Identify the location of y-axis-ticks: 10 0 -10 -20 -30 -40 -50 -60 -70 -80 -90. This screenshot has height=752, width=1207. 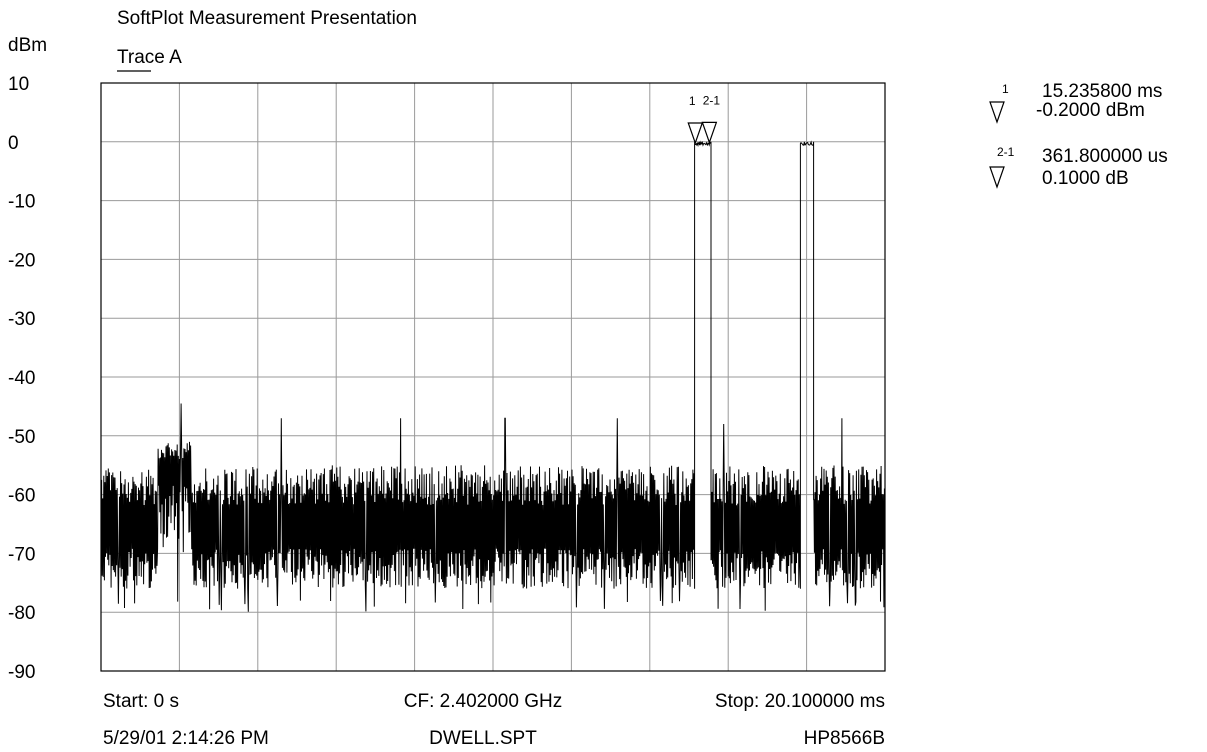
(21, 378).